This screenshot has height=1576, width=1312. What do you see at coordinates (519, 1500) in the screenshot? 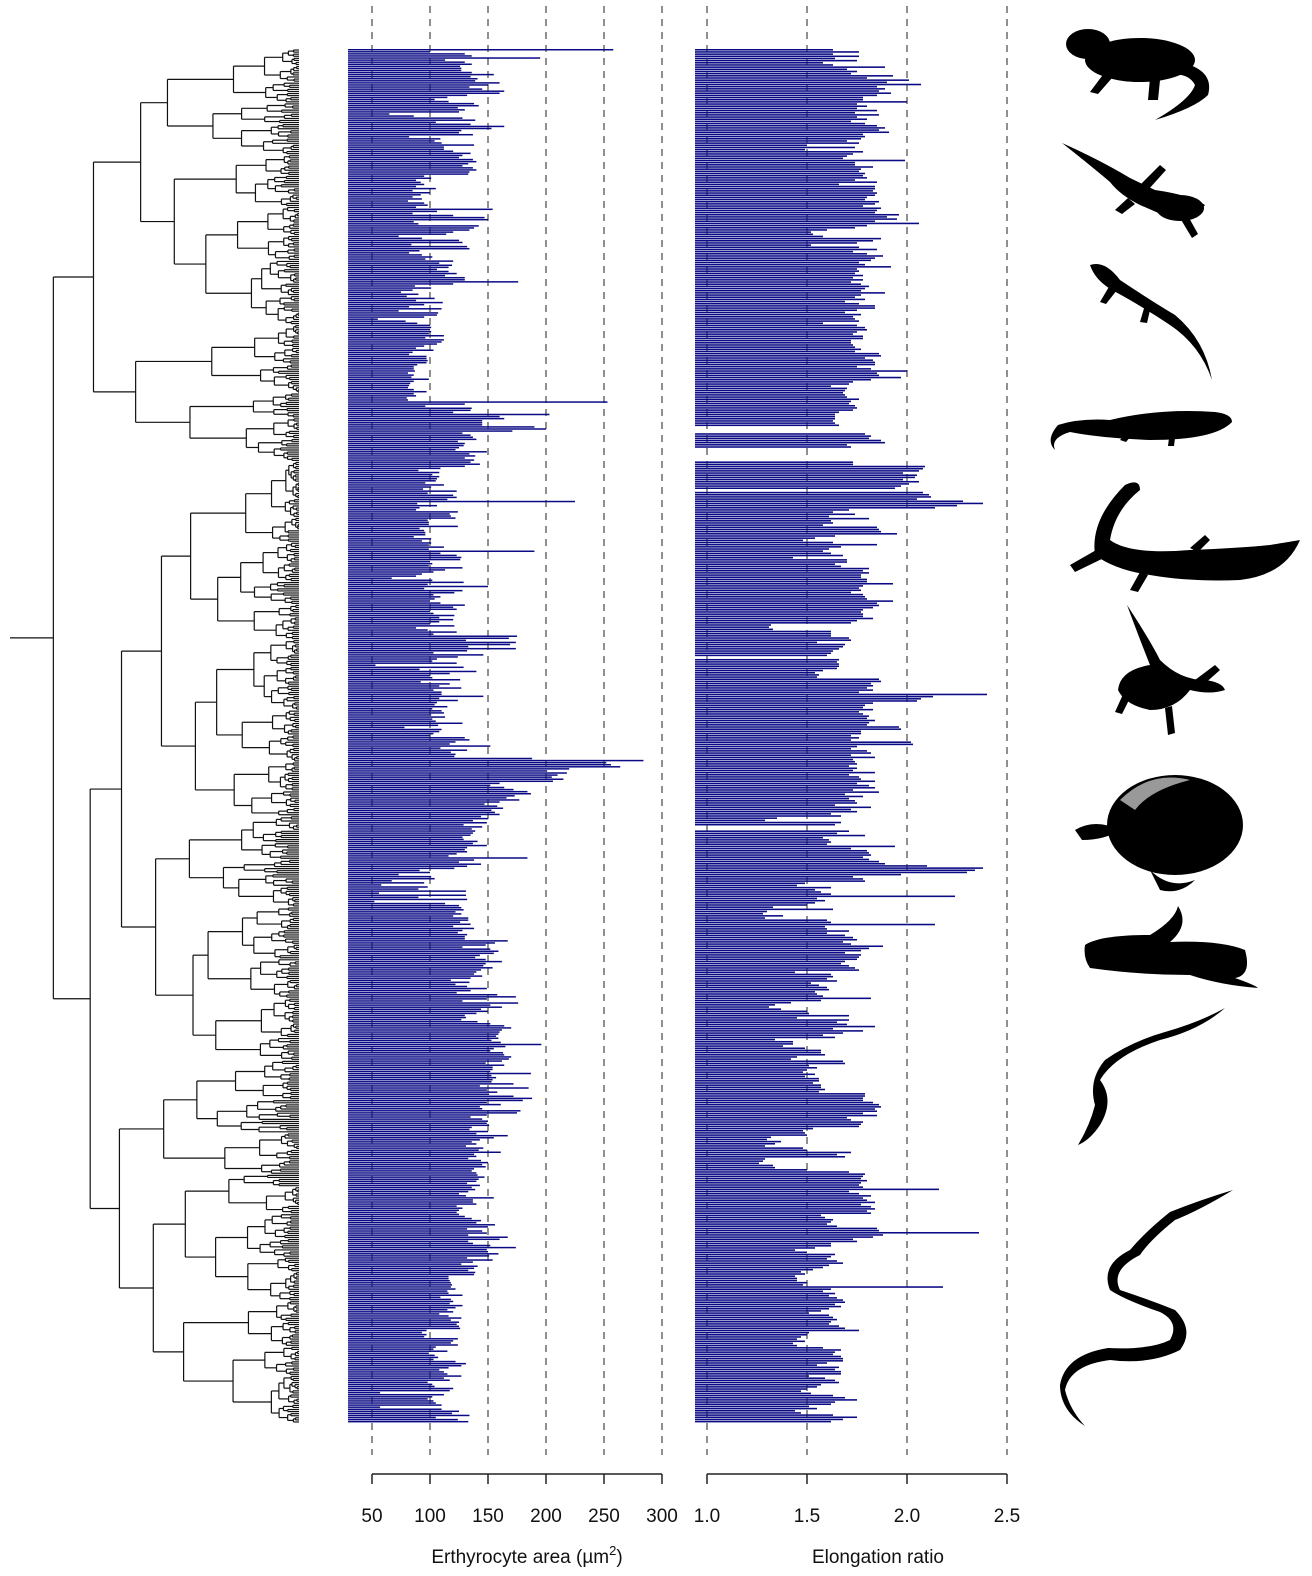
I see `area-x-axis: 50 100 150 200 250 300` at bounding box center [519, 1500].